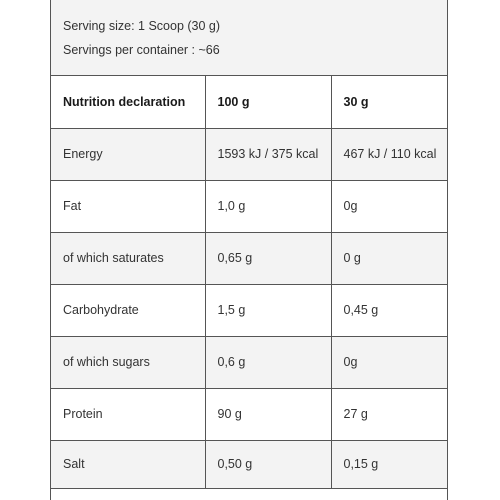 The height and width of the screenshot is (500, 500). Describe the element at coordinates (268, 414) in the screenshot. I see `value-per-100g: 90 g` at that location.